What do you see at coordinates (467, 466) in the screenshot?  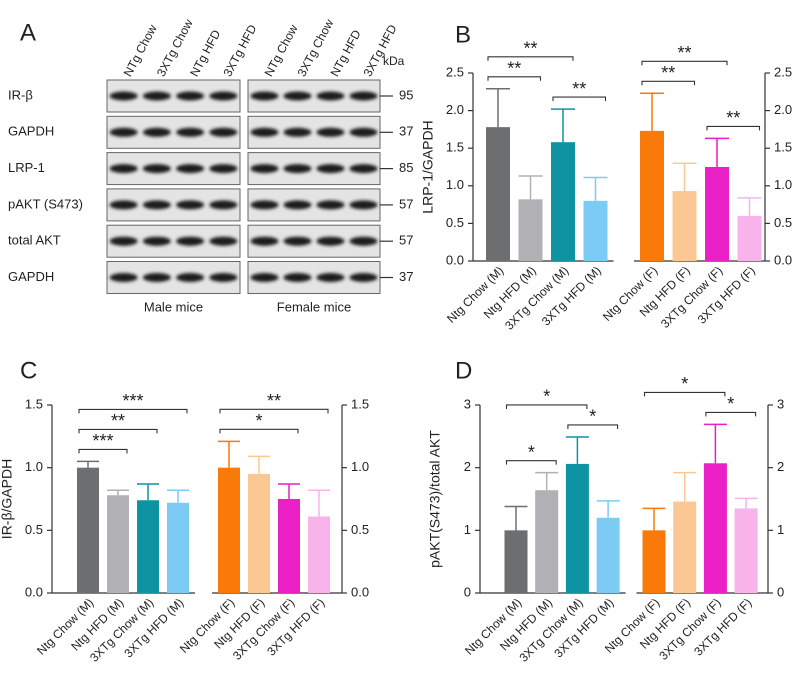 I see `y-tick-label: 2` at bounding box center [467, 466].